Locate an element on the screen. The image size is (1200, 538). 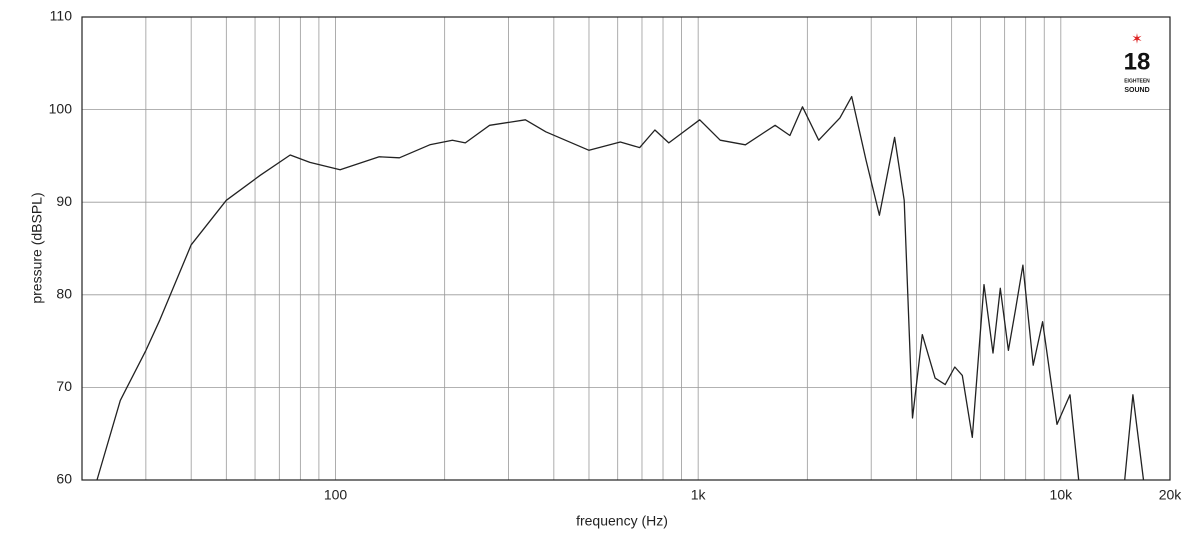
logo-number: 18 is located at coordinates (1137, 61).